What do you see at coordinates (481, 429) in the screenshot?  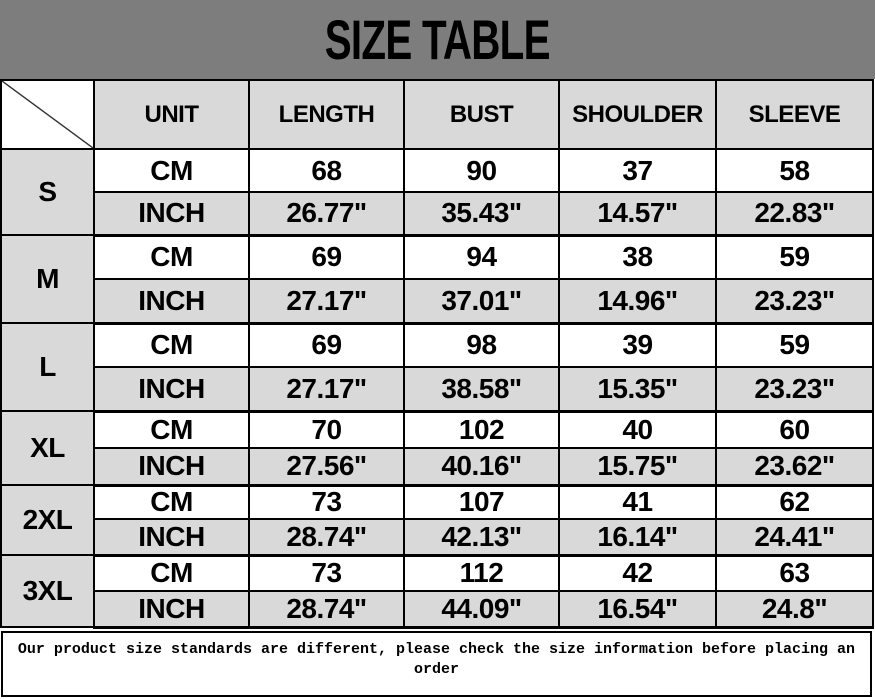 I see `value-cell: 102` at bounding box center [481, 429].